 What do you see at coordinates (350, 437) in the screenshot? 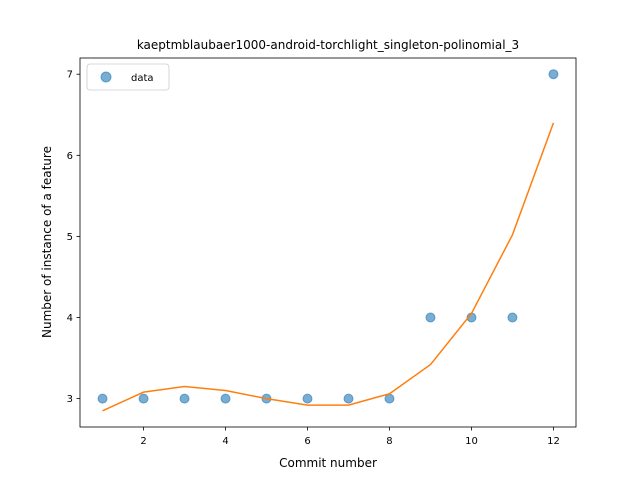
I see `x-axis: 2 4 6 8 10 12` at bounding box center [350, 437].